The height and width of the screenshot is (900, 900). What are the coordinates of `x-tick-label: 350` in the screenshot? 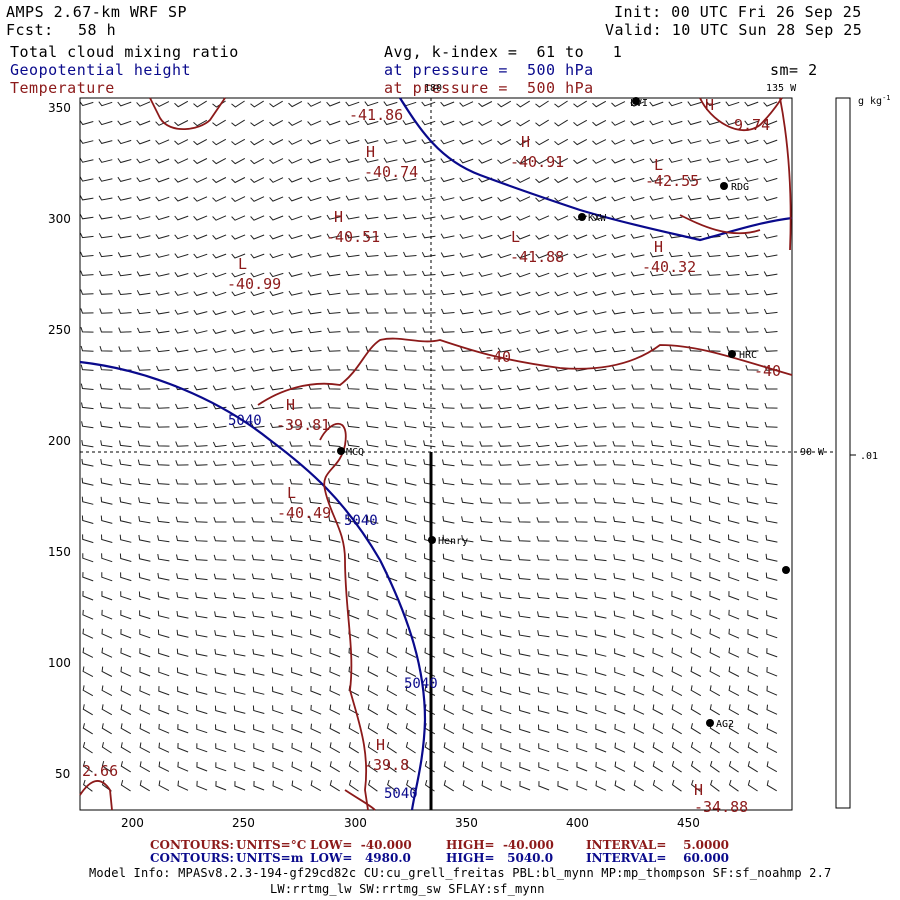 It's located at (466, 823).